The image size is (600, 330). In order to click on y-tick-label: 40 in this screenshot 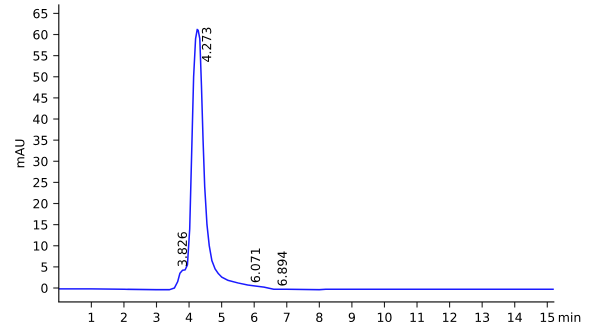, I will do `click(40, 119)`.